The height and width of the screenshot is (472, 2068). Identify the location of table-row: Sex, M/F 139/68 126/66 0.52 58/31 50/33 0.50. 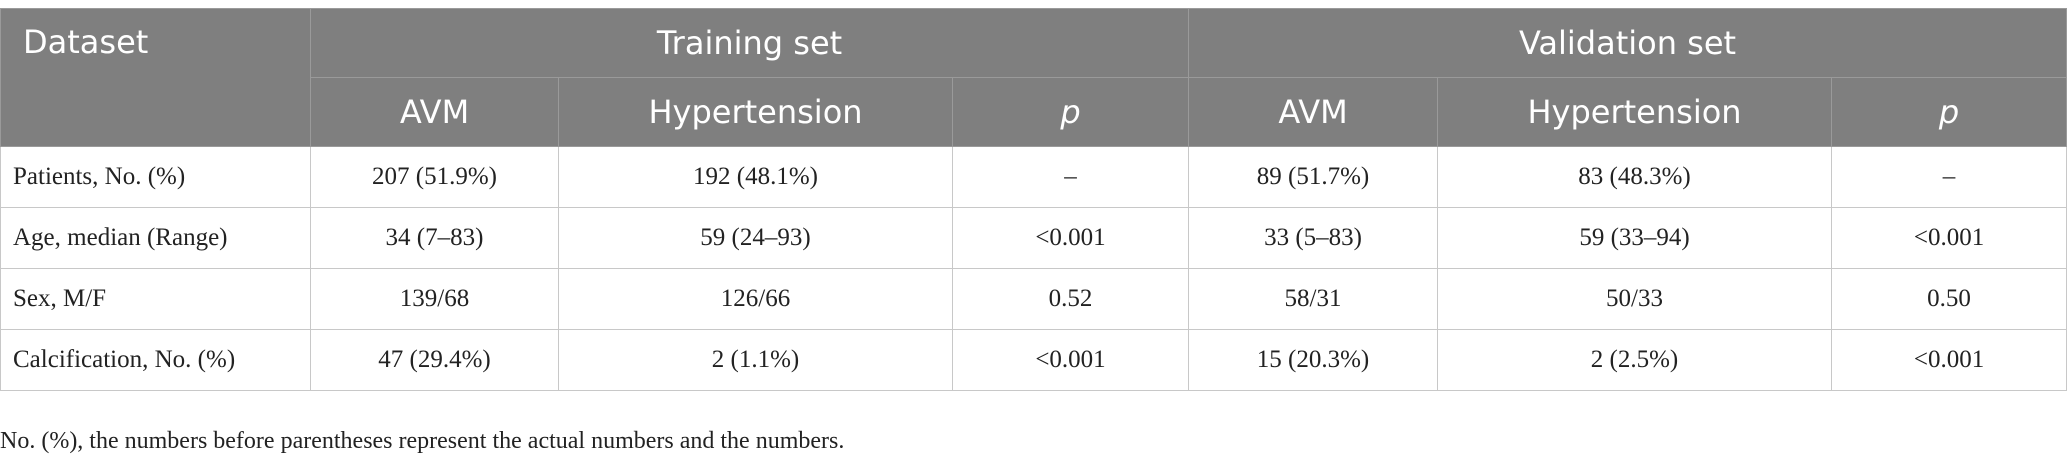
(1034, 299).